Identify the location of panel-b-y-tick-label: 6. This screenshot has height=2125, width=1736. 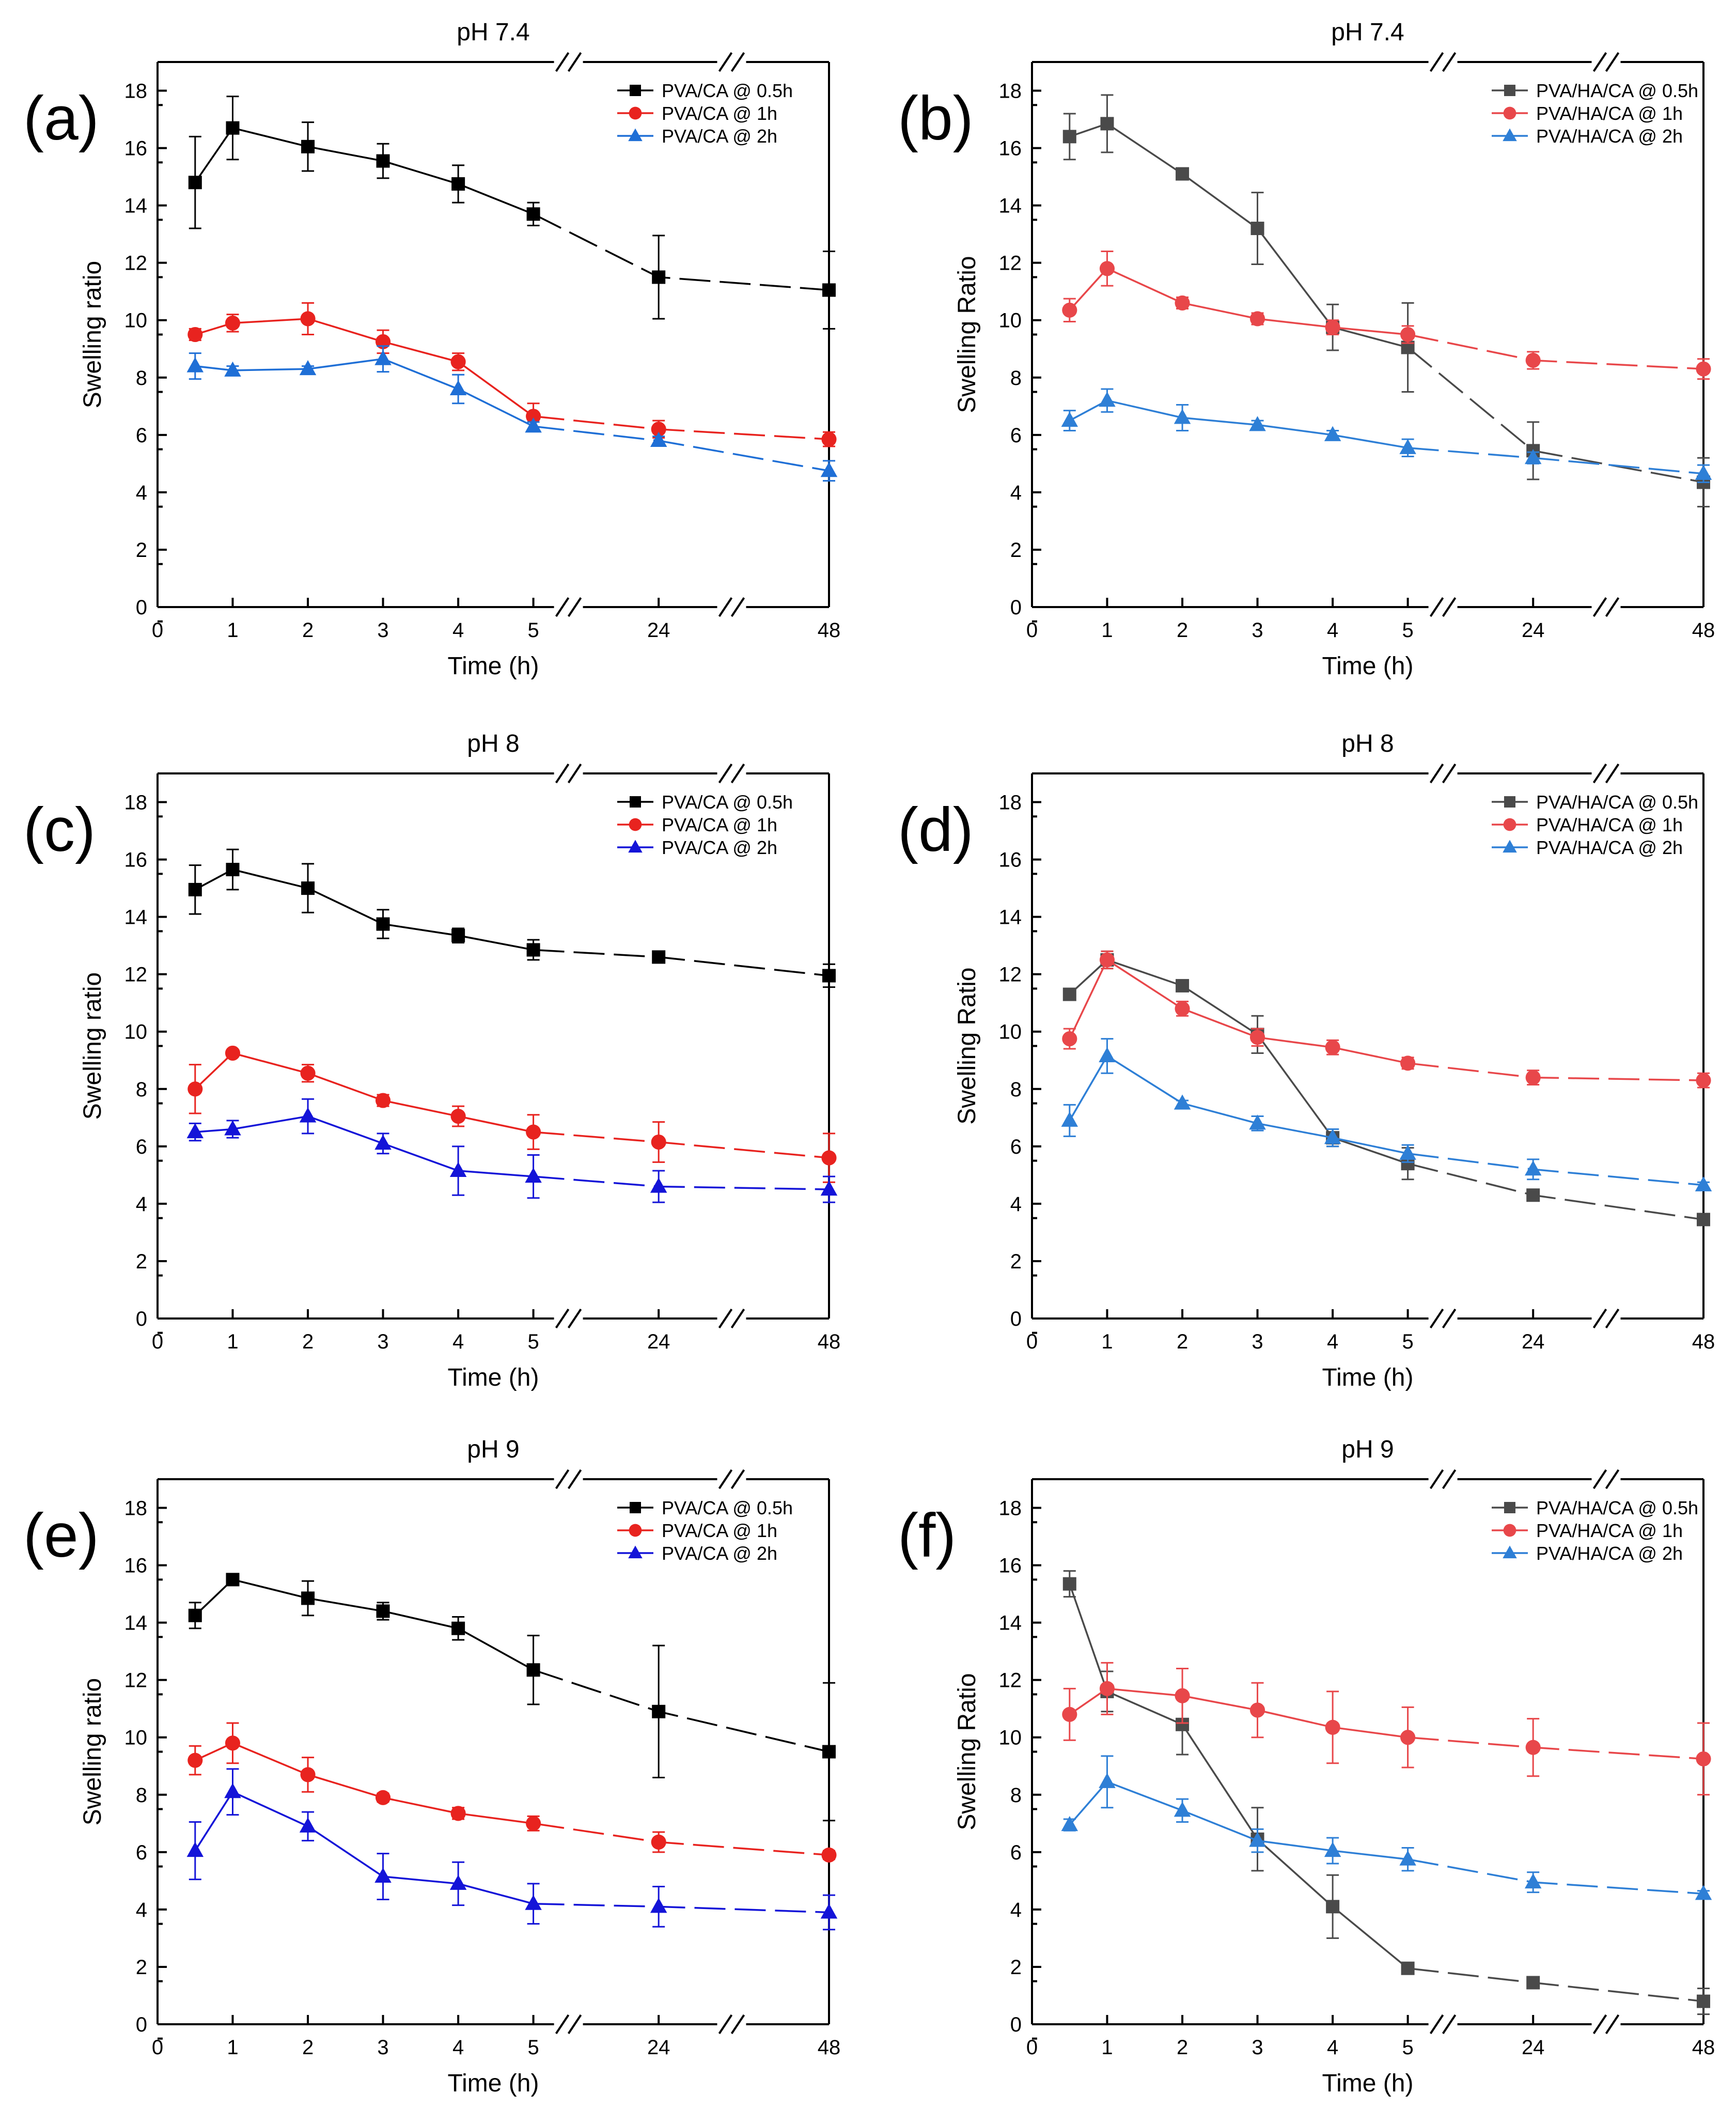
(1016, 435).